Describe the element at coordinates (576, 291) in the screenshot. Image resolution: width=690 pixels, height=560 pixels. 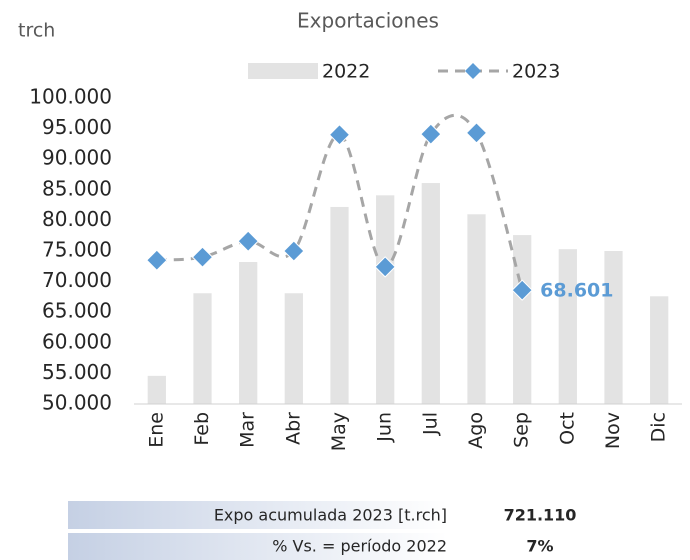
I see `data-label: 68.601` at that location.